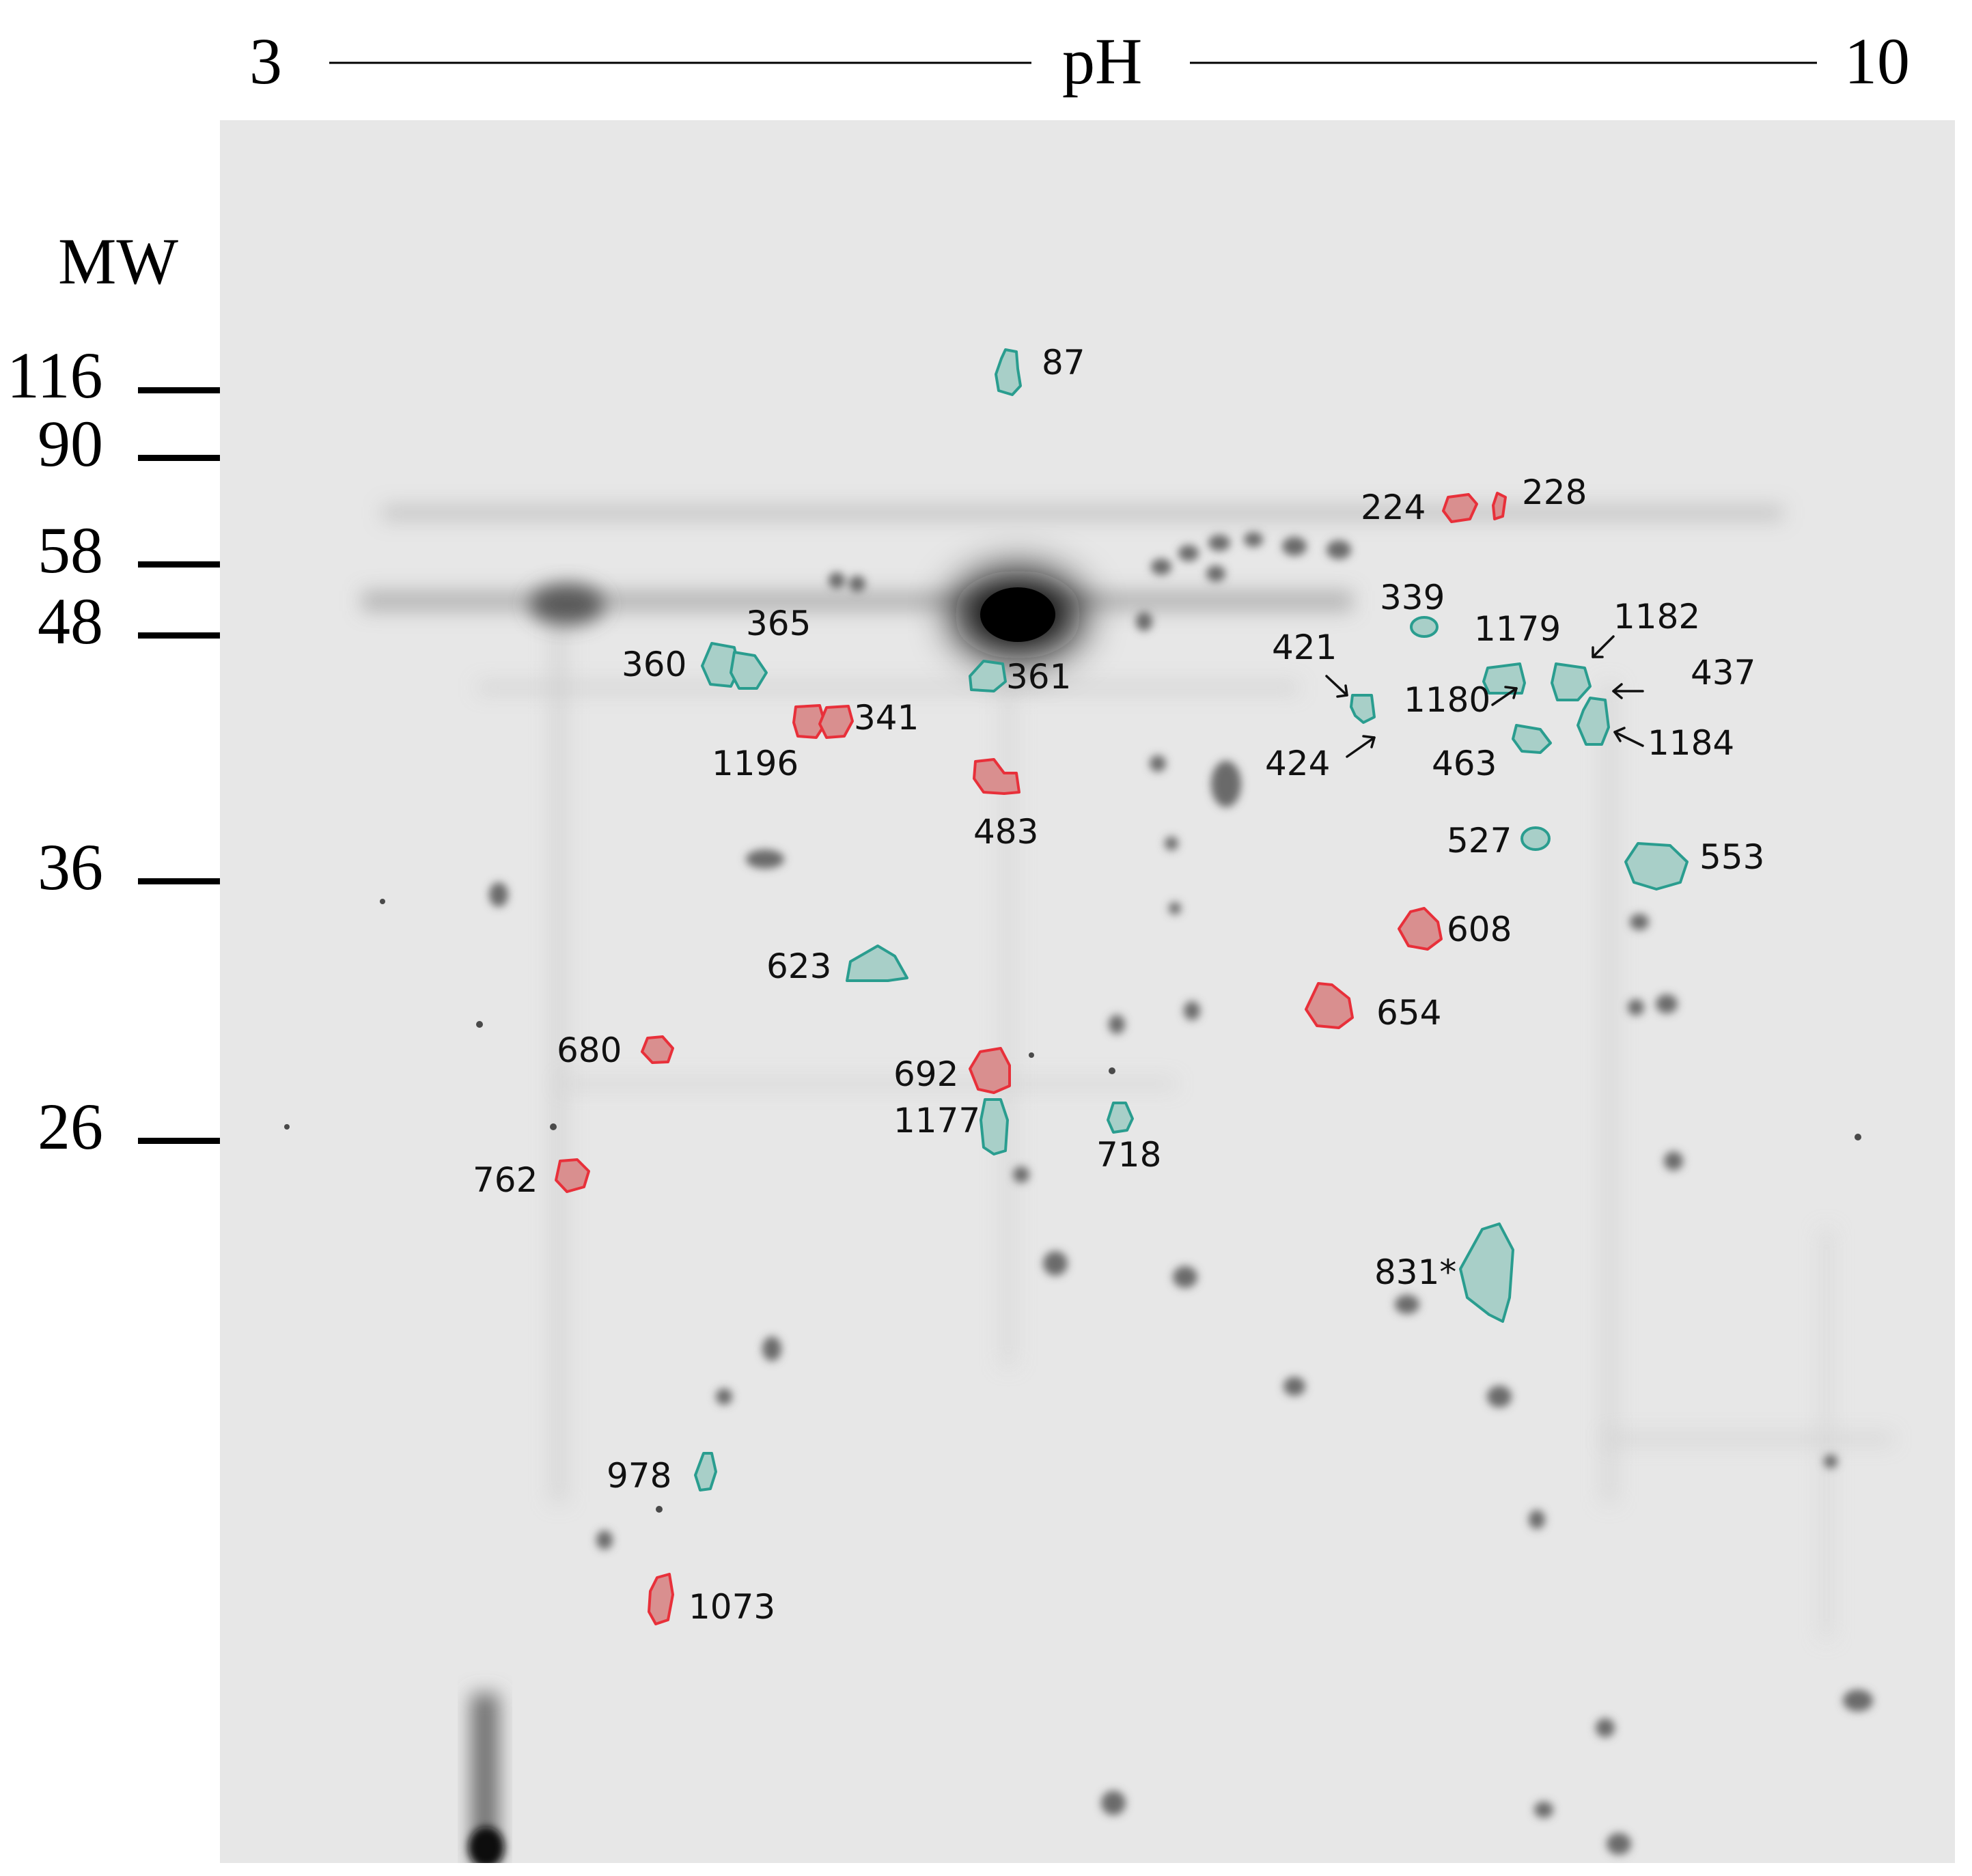 This screenshot has height=1876, width=1972. Describe the element at coordinates (988, 676) in the screenshot. I see `spot-361-outline` at that location.